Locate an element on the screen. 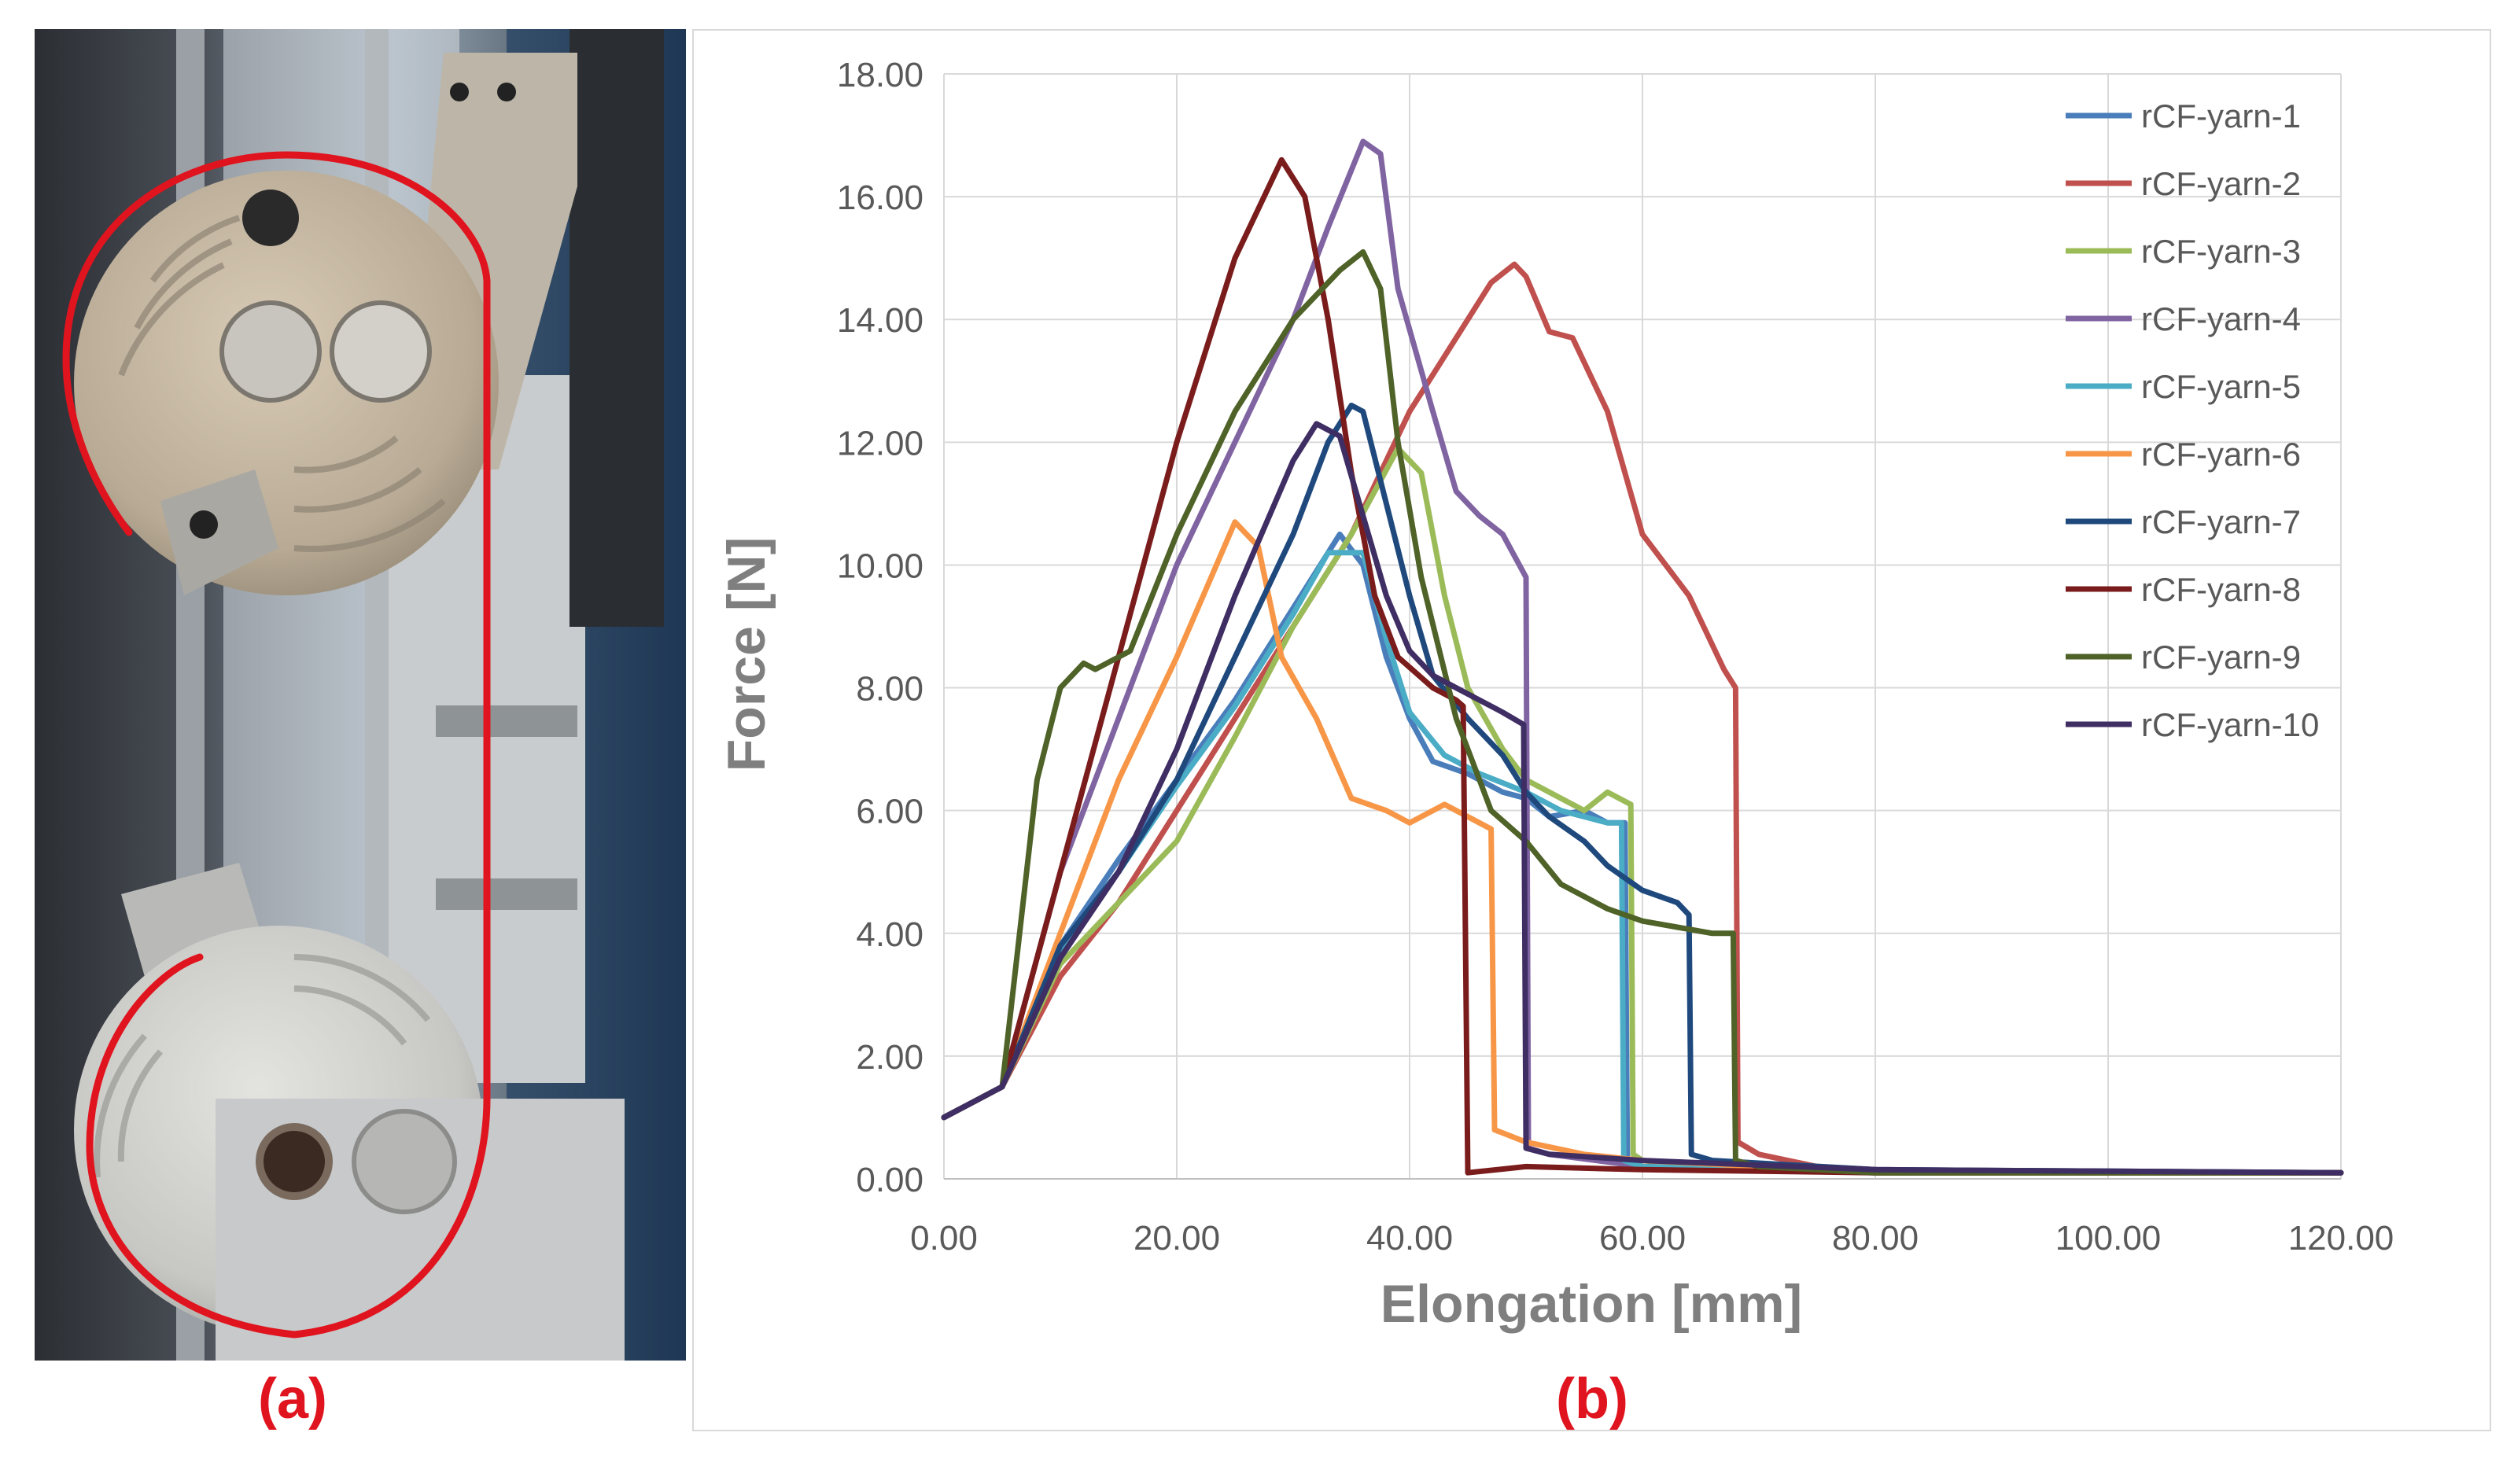  panel-label-a: (a) is located at coordinates (292, 1399).